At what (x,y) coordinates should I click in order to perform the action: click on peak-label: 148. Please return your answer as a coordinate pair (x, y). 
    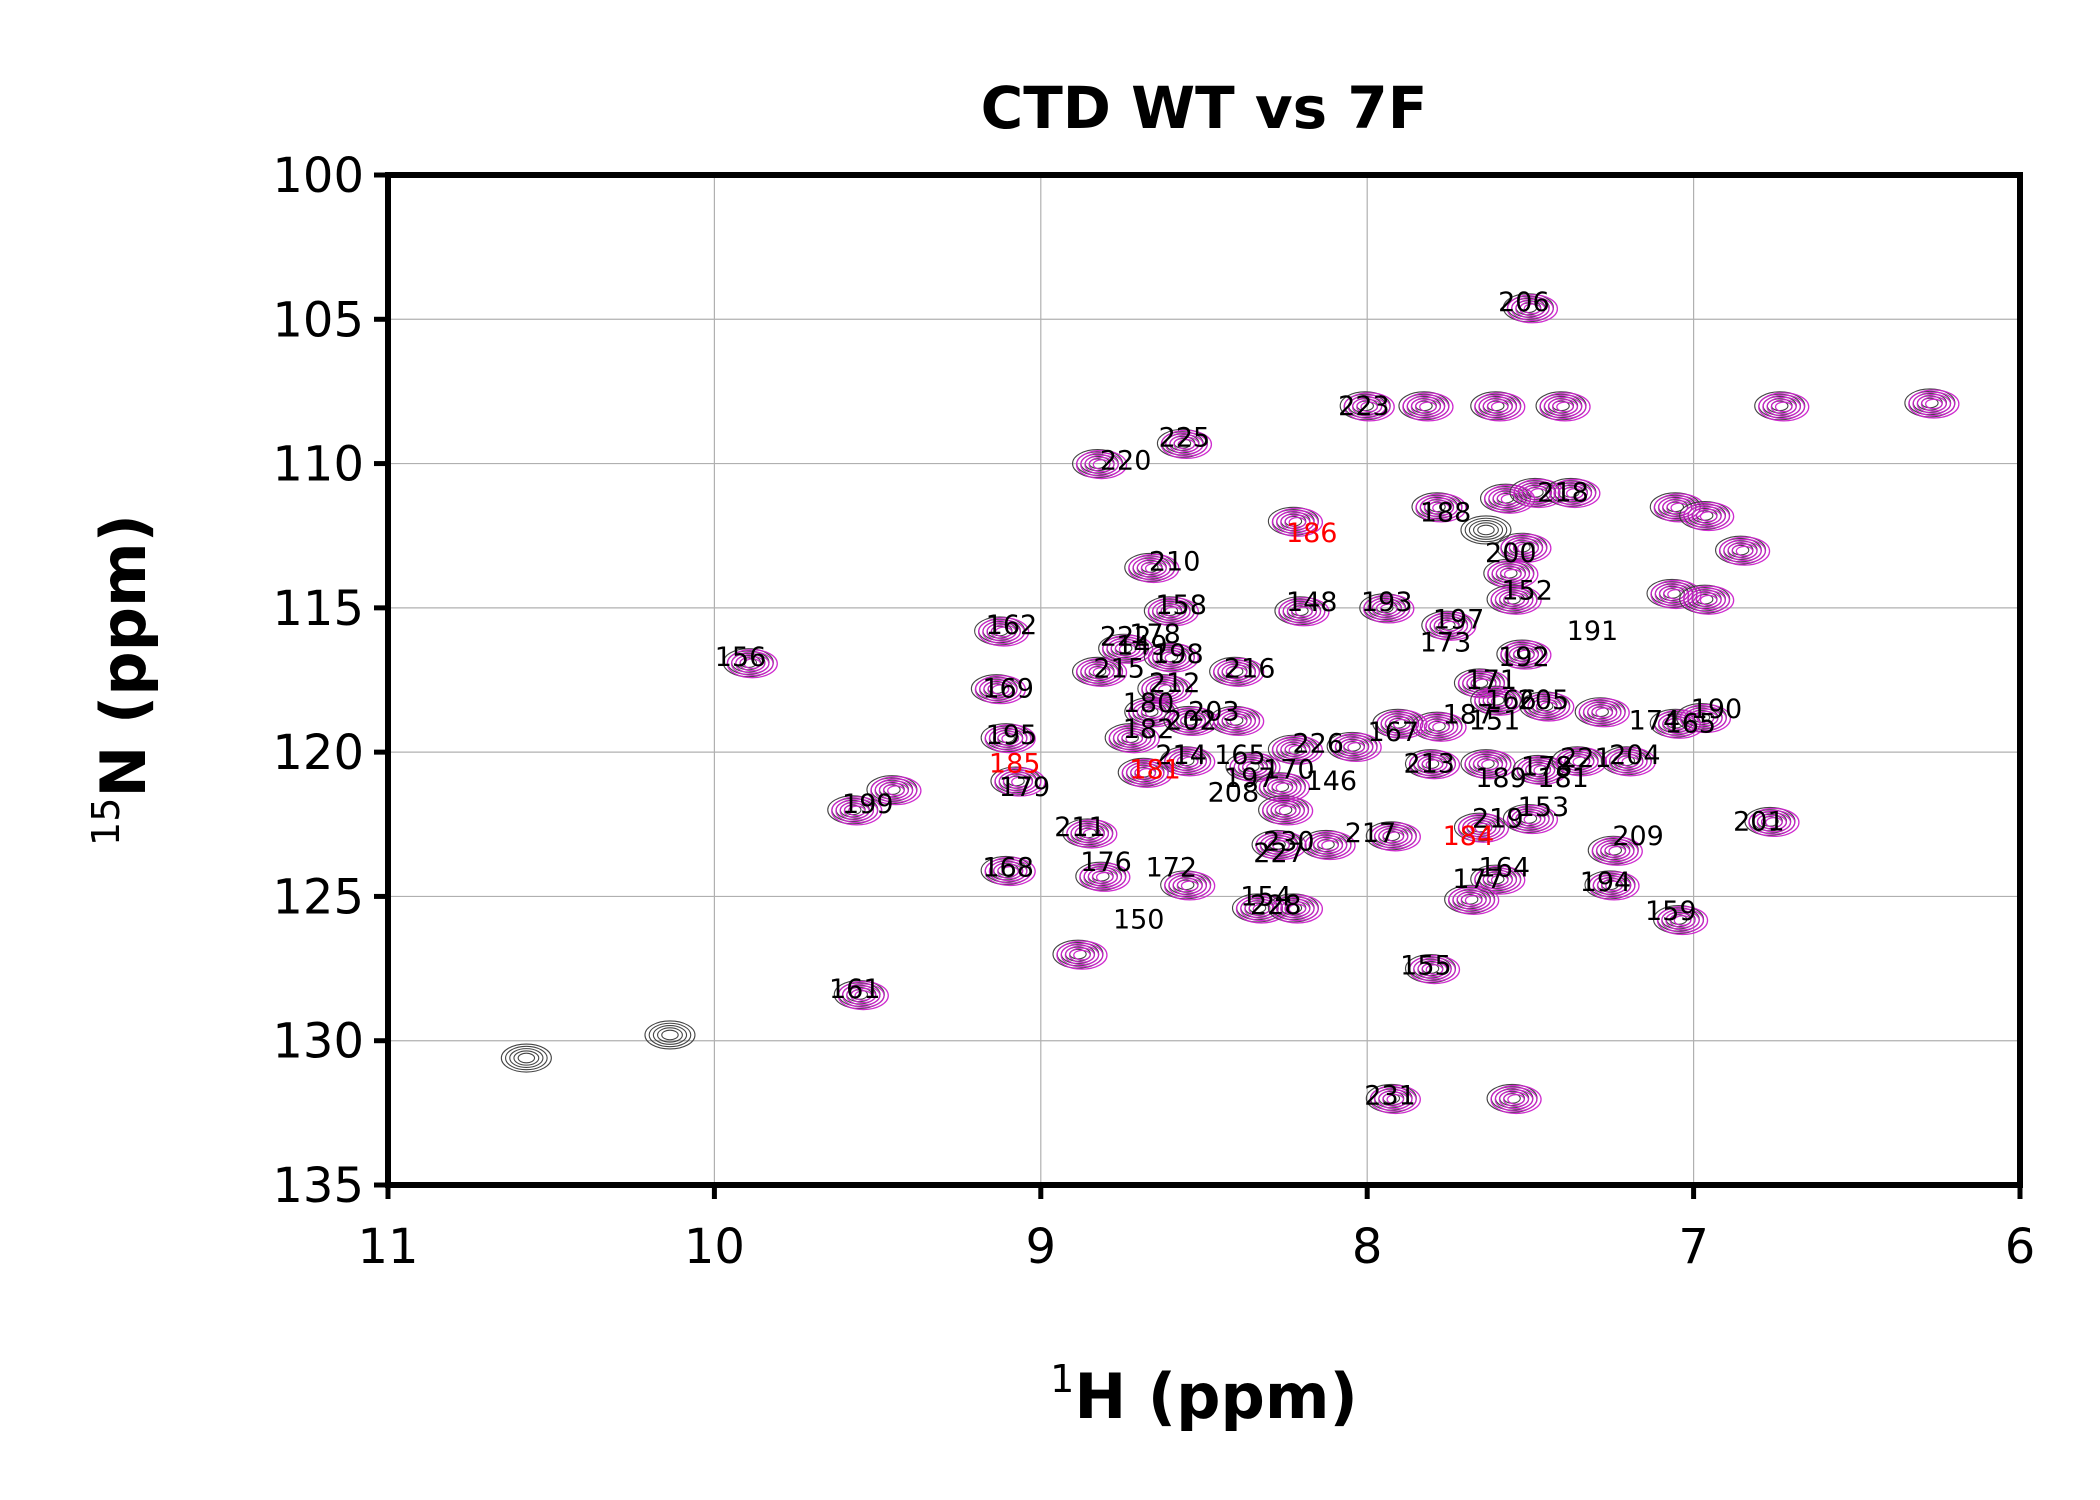
    Looking at the image, I should click on (1312, 602).